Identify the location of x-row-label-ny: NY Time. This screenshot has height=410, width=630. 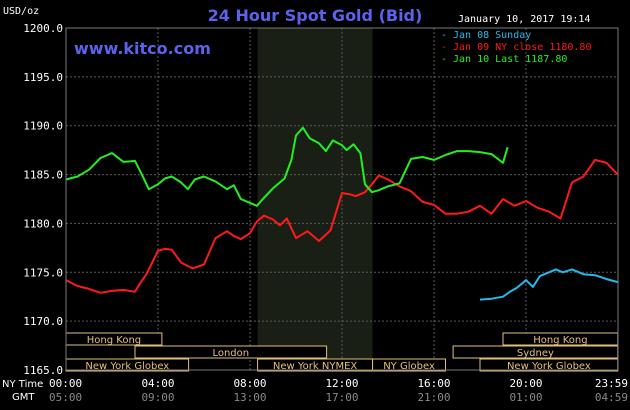
(22, 384).